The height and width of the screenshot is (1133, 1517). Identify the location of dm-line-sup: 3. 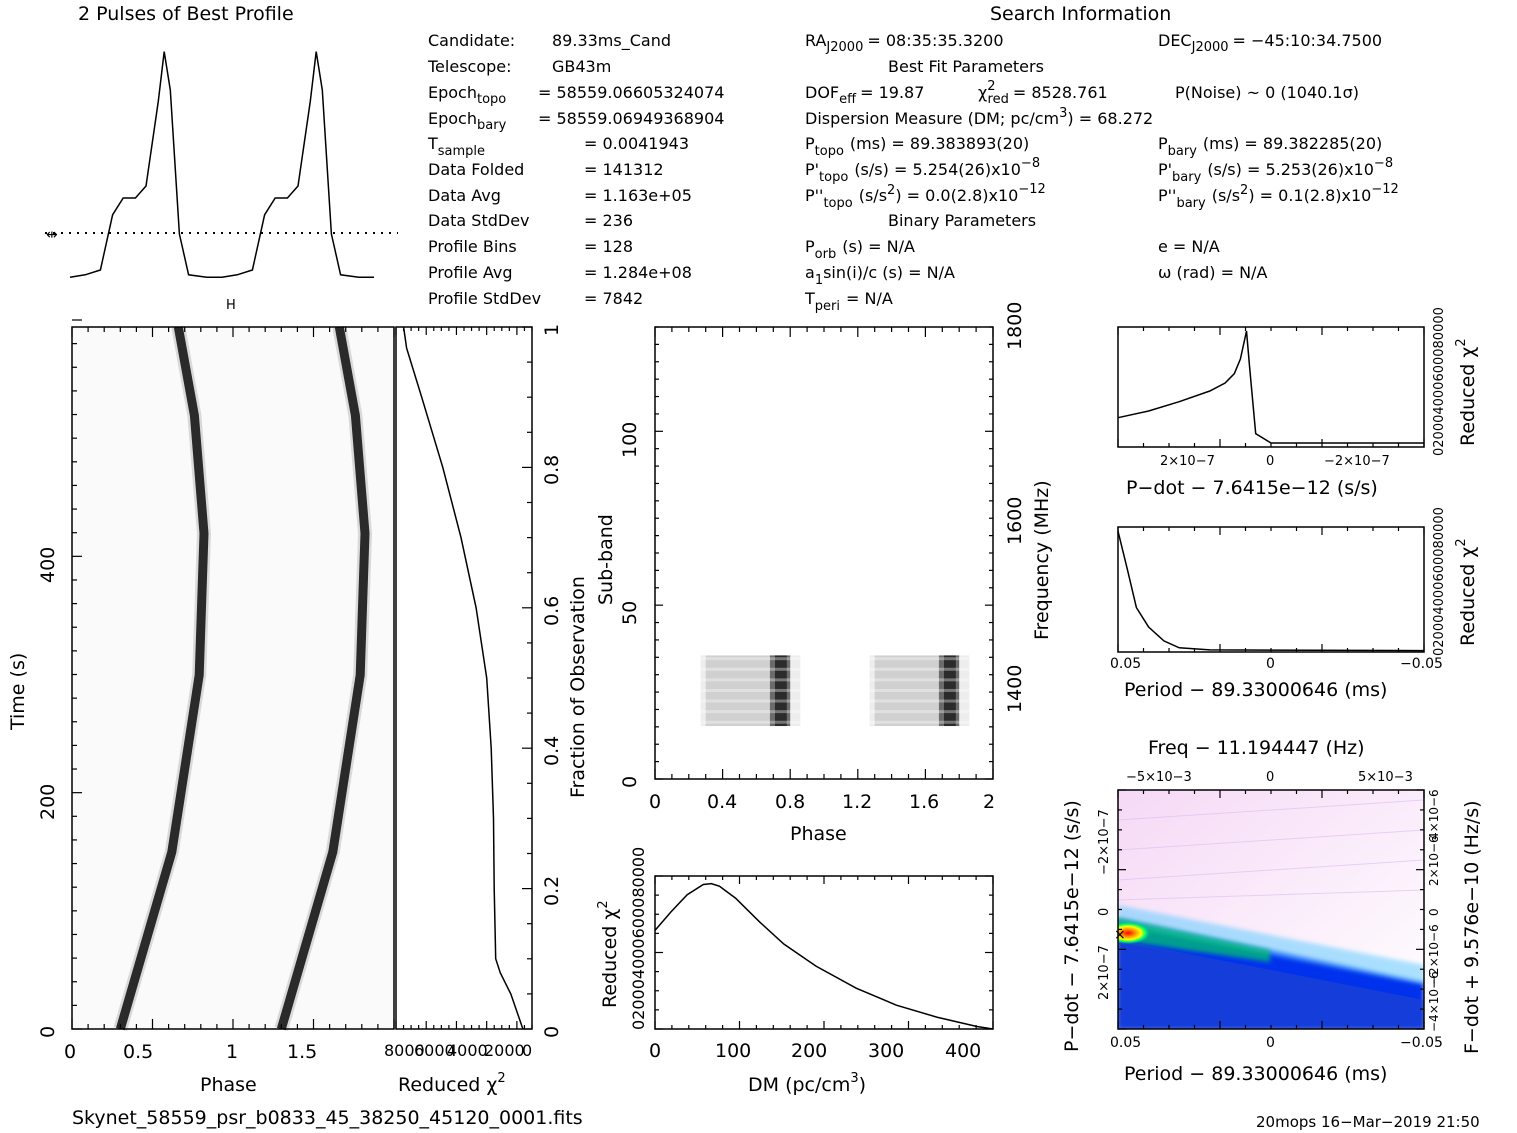
(1063, 113).